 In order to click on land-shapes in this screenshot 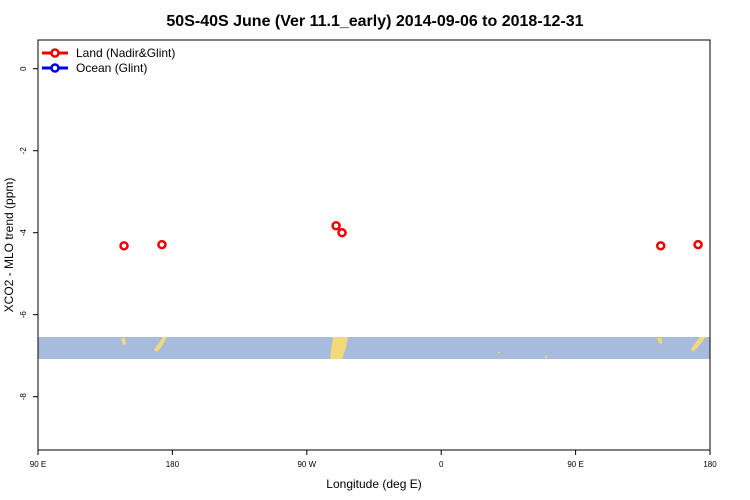, I will do `click(413, 348)`.